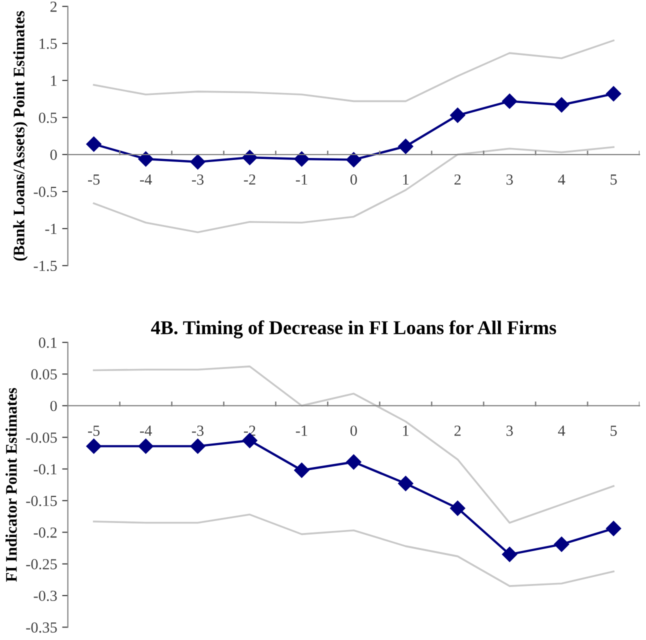  Describe the element at coordinates (45, 532) in the screenshot. I see `y-tick-label: -0.2` at that location.